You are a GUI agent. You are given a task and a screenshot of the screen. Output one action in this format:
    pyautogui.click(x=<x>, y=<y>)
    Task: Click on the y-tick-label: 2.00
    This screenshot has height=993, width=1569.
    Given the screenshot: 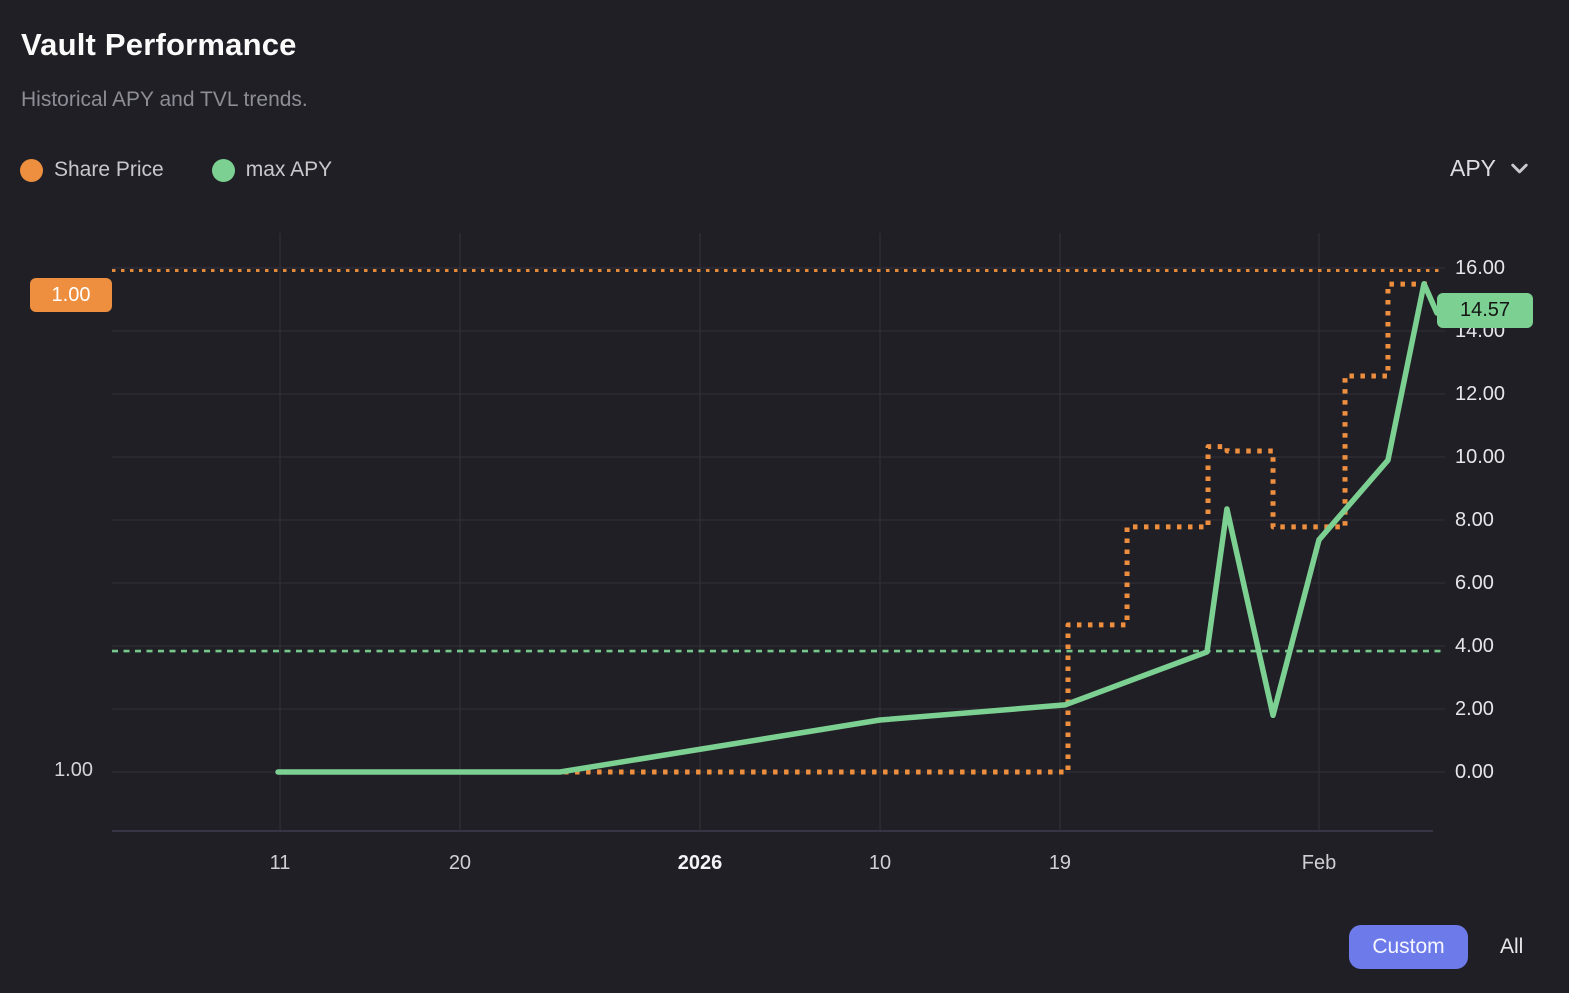 What is the action you would take?
    pyautogui.click(x=1474, y=709)
    